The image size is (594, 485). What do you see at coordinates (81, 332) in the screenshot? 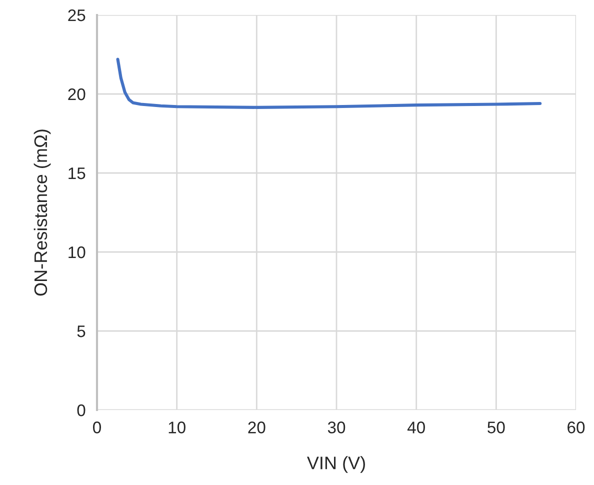
I see `y-tick-label: 5` at bounding box center [81, 332].